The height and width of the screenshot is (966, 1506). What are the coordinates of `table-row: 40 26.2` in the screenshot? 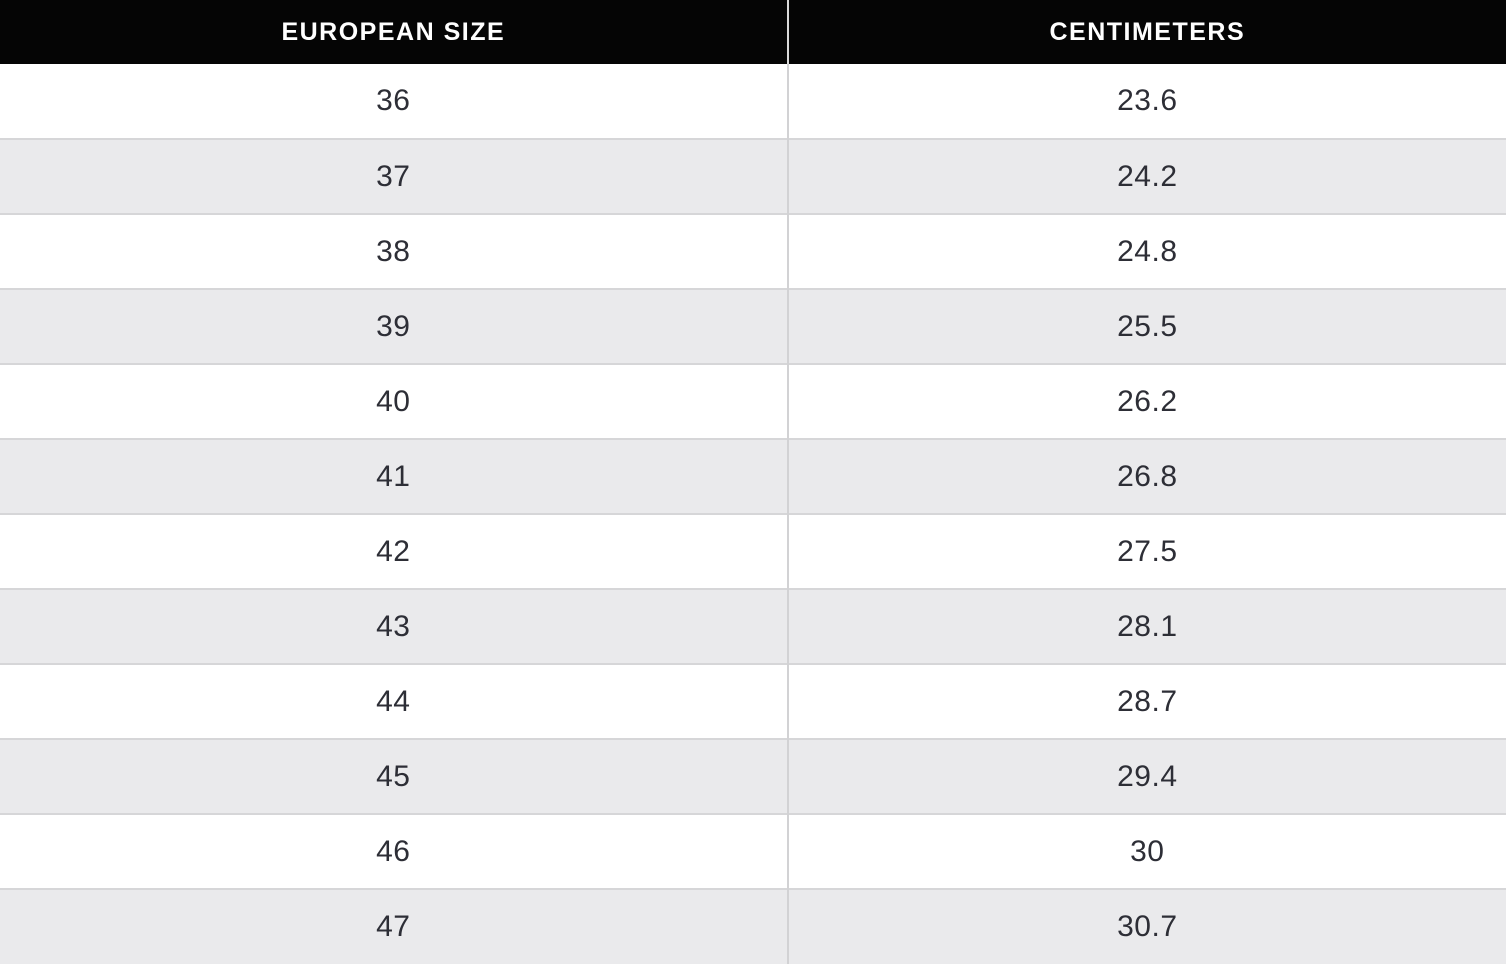 It's located at (753, 401).